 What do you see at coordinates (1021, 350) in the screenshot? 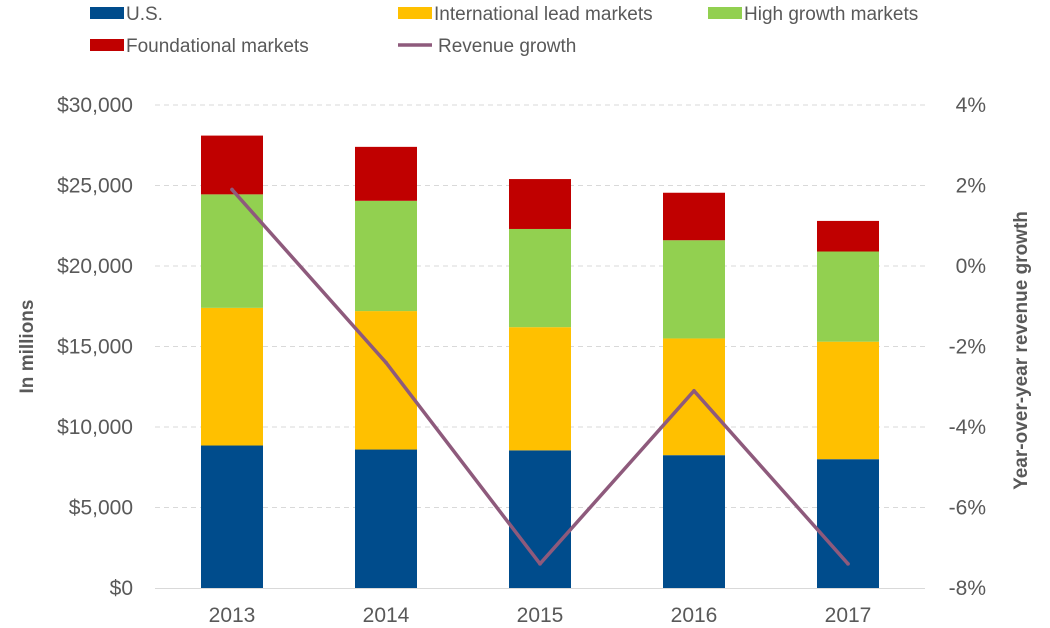
I see `y2-axis-title: Year-over-year revenue growth` at bounding box center [1021, 350].